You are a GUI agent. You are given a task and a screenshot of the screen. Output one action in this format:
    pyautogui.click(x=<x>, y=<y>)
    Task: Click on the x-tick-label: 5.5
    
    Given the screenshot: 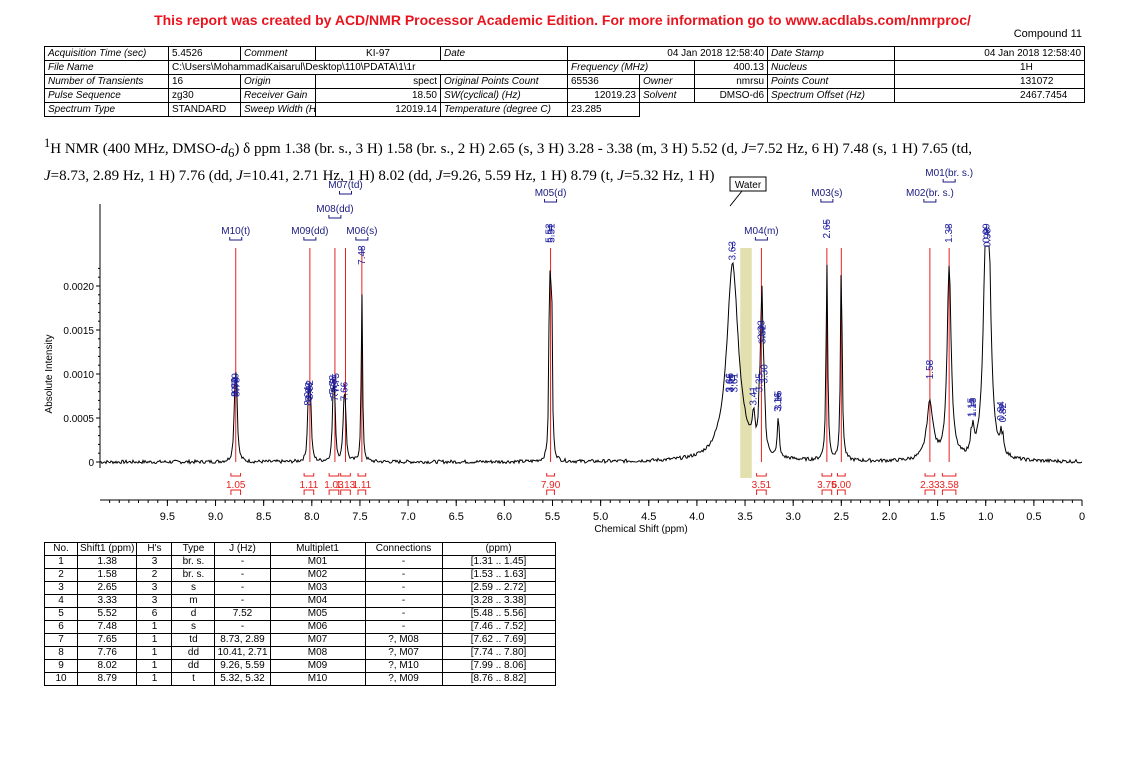 What is the action you would take?
    pyautogui.click(x=552, y=517)
    